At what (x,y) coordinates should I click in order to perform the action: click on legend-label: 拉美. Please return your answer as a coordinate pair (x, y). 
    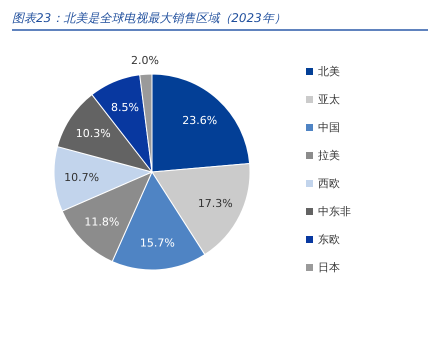
    Looking at the image, I should click on (329, 155).